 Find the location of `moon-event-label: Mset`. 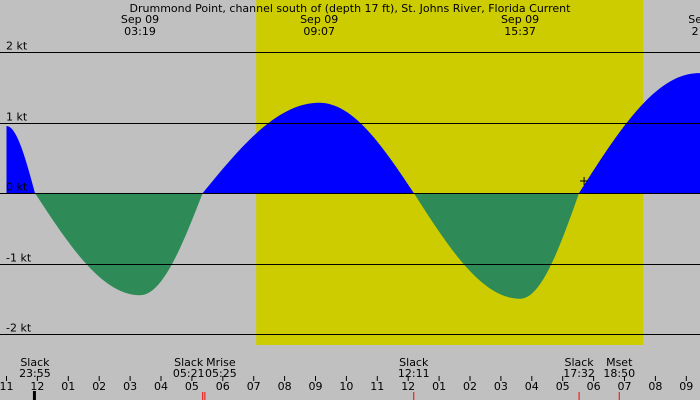

moon-event-label: Mset is located at coordinates (619, 362).